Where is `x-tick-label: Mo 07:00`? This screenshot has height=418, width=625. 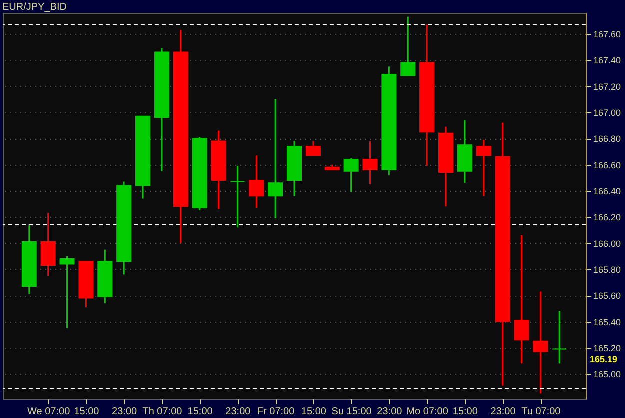 x-tick-label: Mo 07:00 is located at coordinates (427, 412).